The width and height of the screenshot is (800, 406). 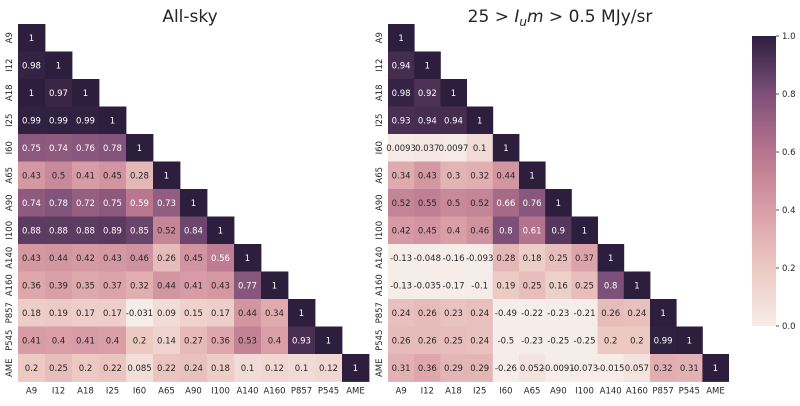 I want to click on cell-value-label: -0.015, so click(x=610, y=369).